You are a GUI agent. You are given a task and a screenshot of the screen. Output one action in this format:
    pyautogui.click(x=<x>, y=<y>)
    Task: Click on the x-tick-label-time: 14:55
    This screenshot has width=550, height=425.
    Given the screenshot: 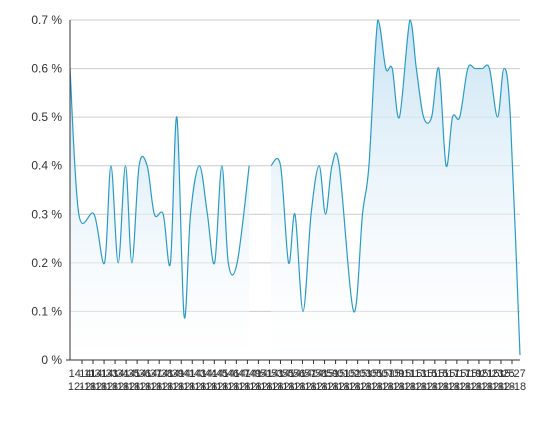 What is the action you would take?
    pyautogui.click(x=281, y=374)
    